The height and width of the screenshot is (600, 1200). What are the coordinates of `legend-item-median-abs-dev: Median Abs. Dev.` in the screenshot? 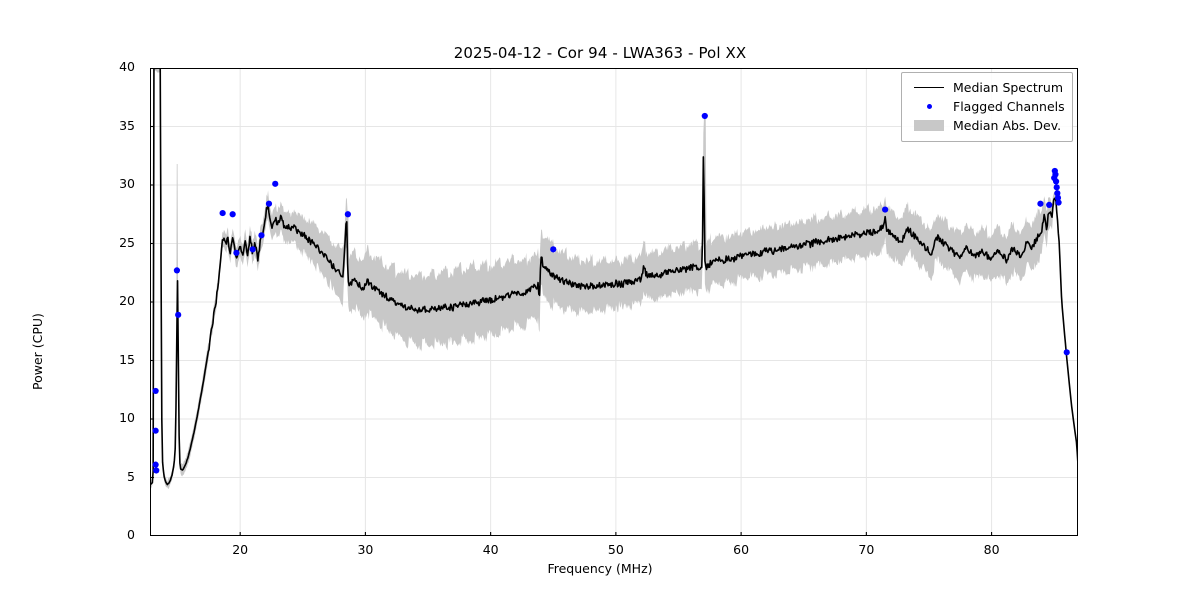 It's located at (987, 125).